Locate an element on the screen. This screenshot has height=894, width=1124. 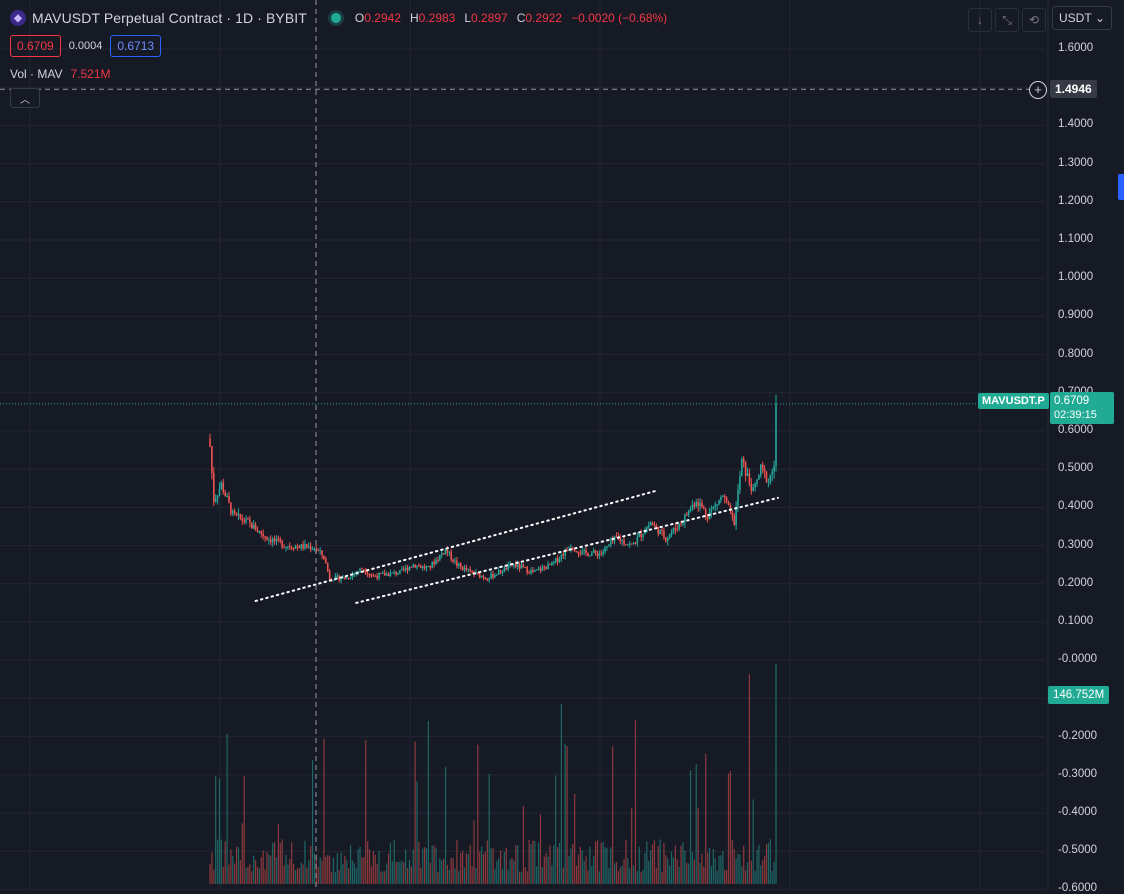
fullscreen-button: ⤡ is located at coordinates (1007, 20).